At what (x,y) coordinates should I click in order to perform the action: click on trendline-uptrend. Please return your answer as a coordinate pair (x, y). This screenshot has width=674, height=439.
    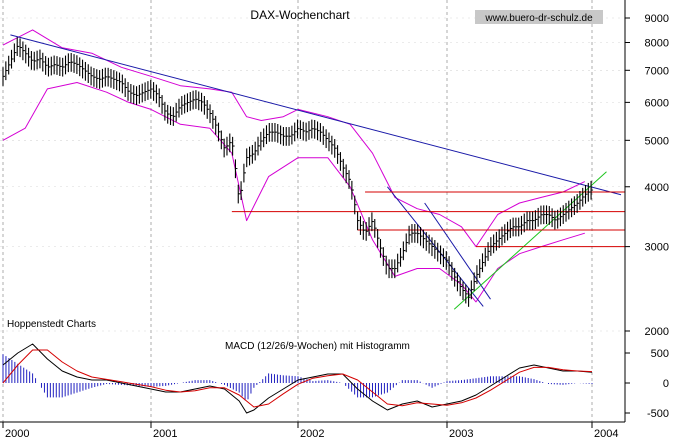
    Looking at the image, I should click on (530, 240).